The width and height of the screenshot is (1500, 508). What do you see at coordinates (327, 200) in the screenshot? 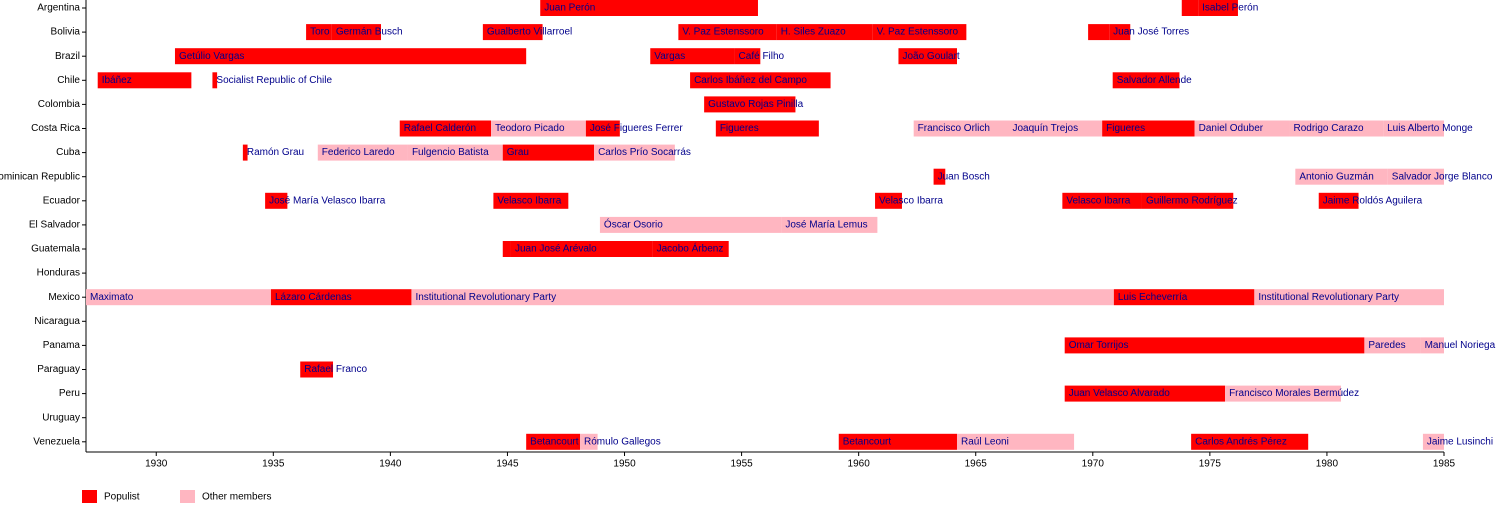
I see `period-label: José María Velasco Ibarra` at bounding box center [327, 200].